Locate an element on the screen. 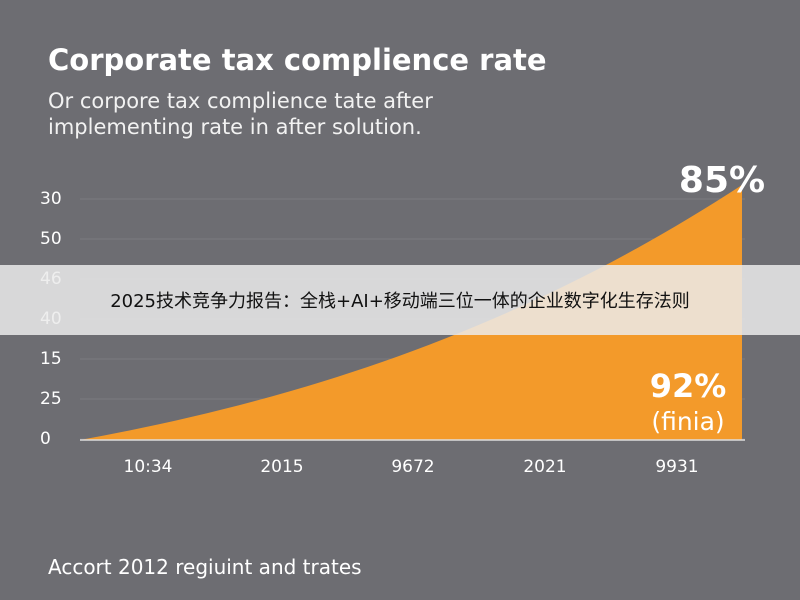 This screenshot has width=800, height=600. subtitle-line: Or corpore tax complience tate after is located at coordinates (240, 101).